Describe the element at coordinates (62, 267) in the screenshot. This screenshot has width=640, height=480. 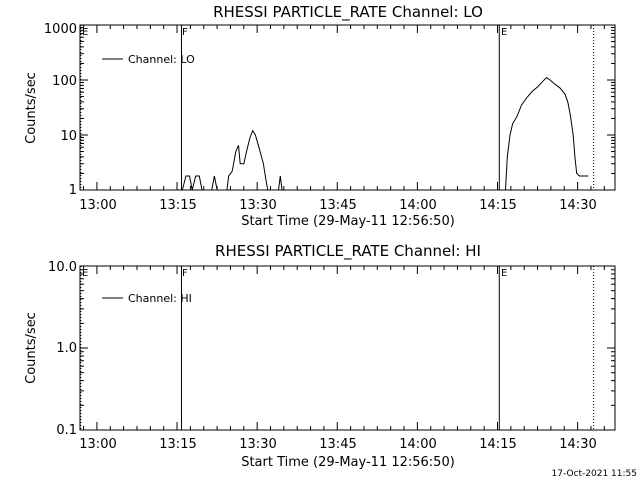
I see `y-tick-label: 10.0` at that location.